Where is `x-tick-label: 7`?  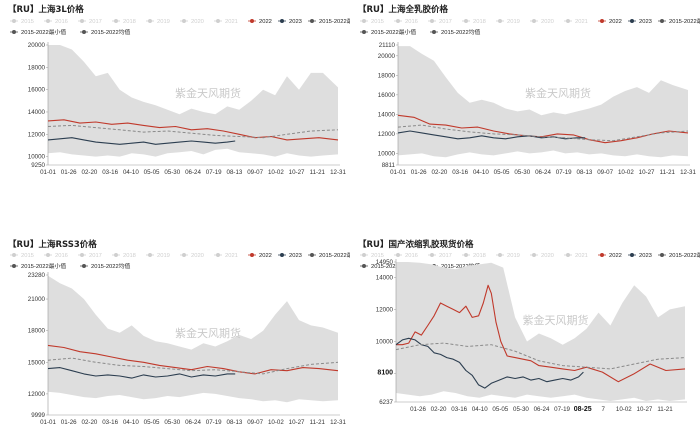 x-tick-label: 7 is located at coordinates (604, 409).